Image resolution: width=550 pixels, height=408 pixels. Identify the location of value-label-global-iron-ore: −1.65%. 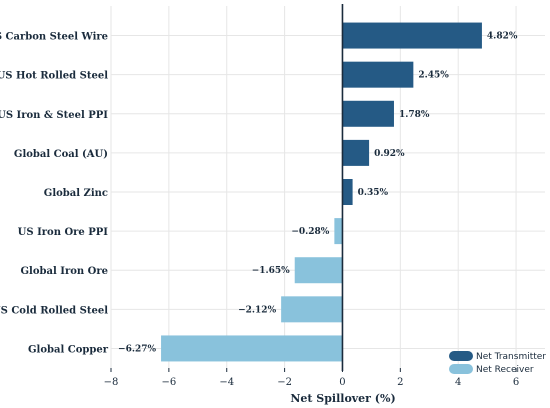
(271, 271).